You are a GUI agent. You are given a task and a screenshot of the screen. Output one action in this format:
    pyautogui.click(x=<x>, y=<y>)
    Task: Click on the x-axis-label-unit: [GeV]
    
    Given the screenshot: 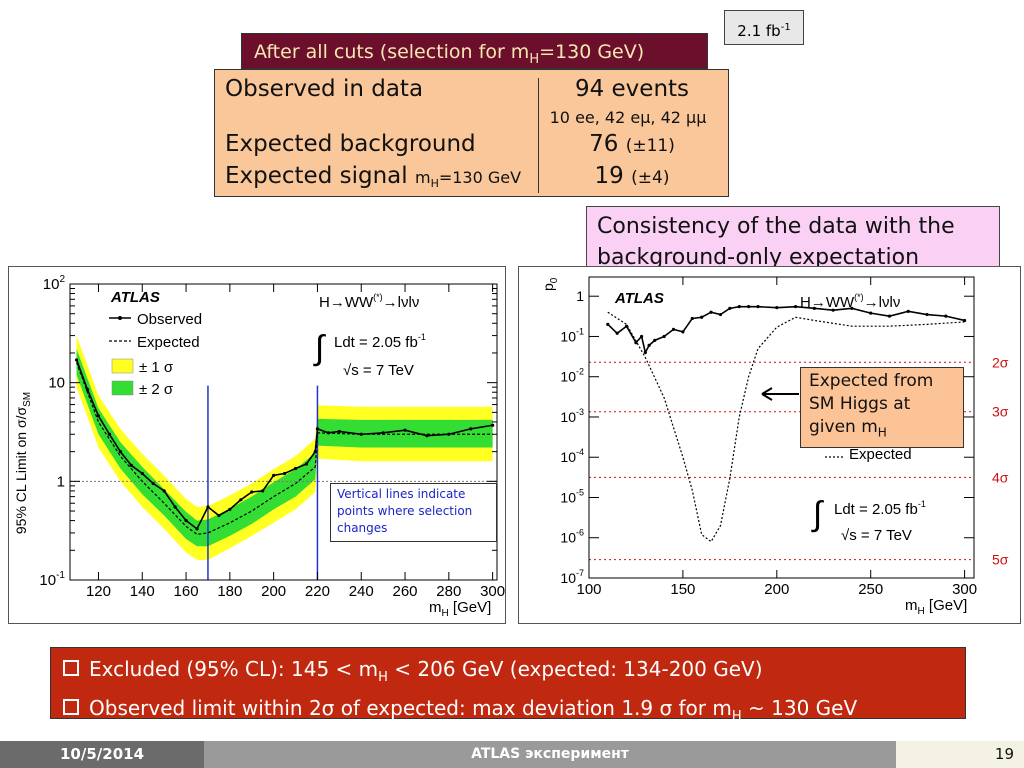 What is the action you would take?
    pyautogui.click(x=470, y=607)
    